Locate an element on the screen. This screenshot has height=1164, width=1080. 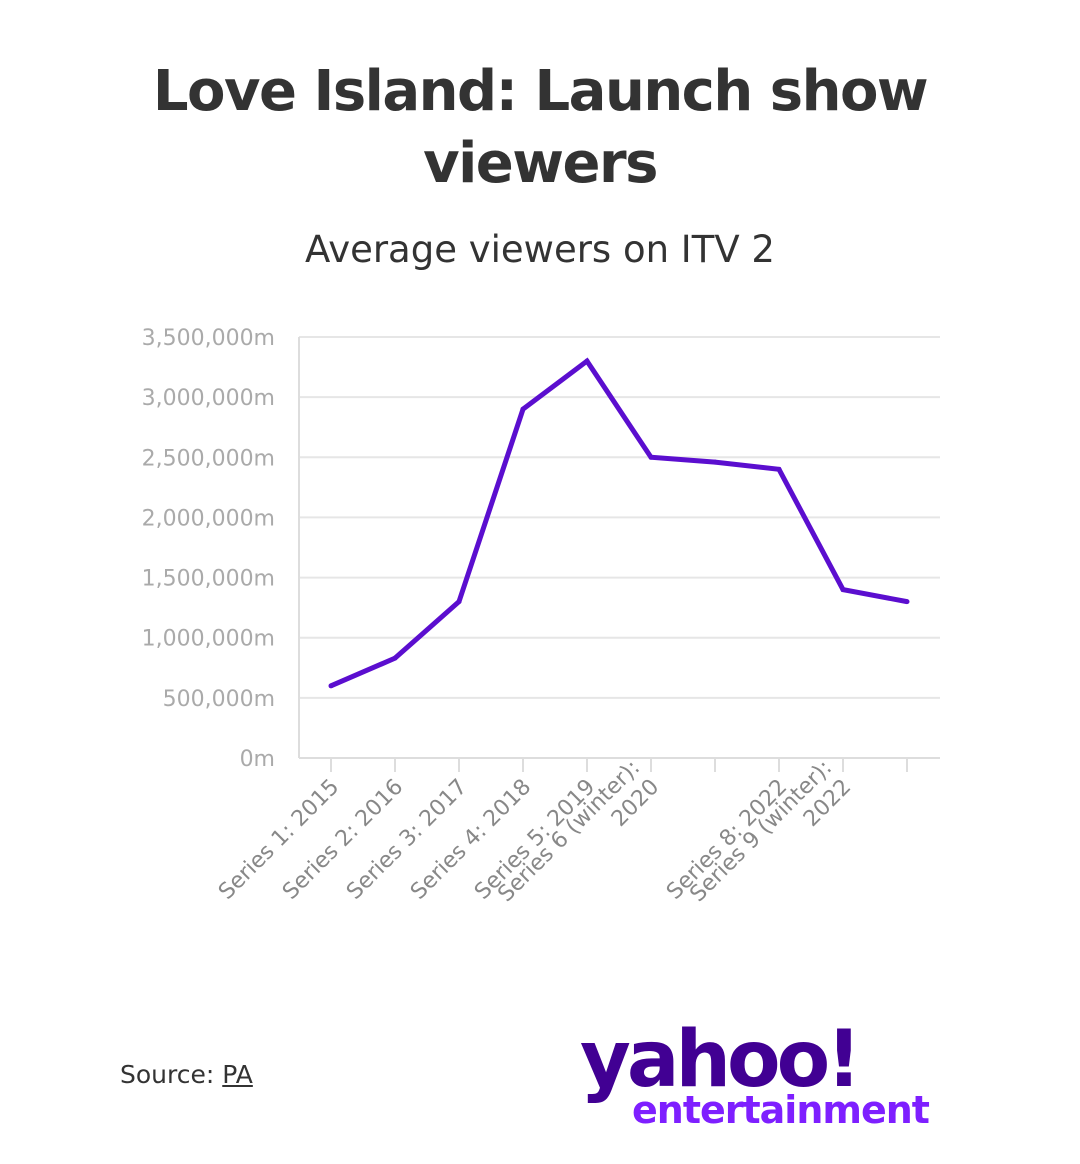
y-tick-label: 3,000,000m is located at coordinates (208, 398).